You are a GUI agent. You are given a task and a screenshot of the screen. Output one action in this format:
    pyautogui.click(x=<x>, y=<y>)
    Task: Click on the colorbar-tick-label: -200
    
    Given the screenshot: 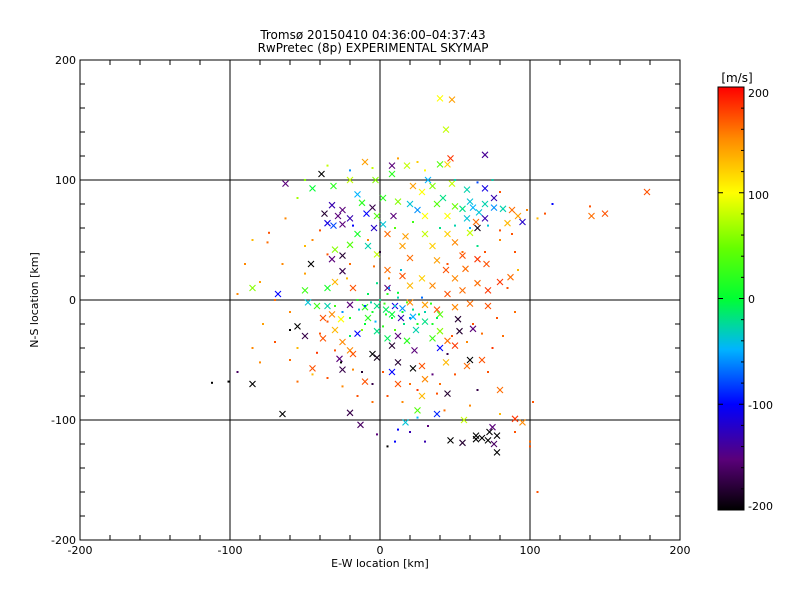 What is the action you would take?
    pyautogui.click(x=760, y=506)
    